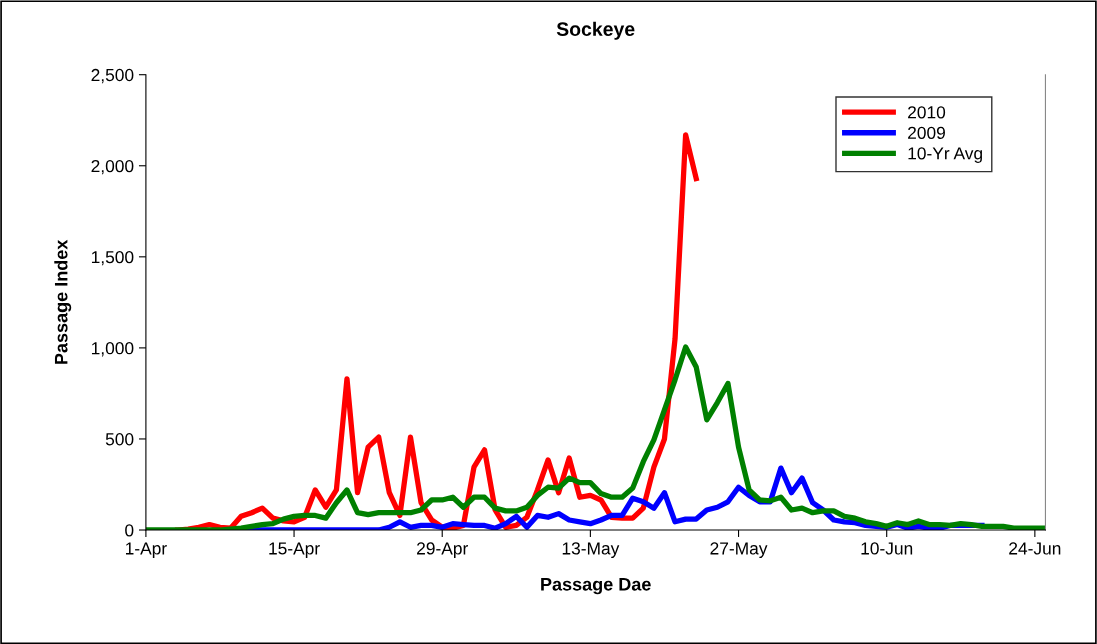 The width and height of the screenshot is (1097, 644). I want to click on x-tick-label: 13-May, so click(591, 550).